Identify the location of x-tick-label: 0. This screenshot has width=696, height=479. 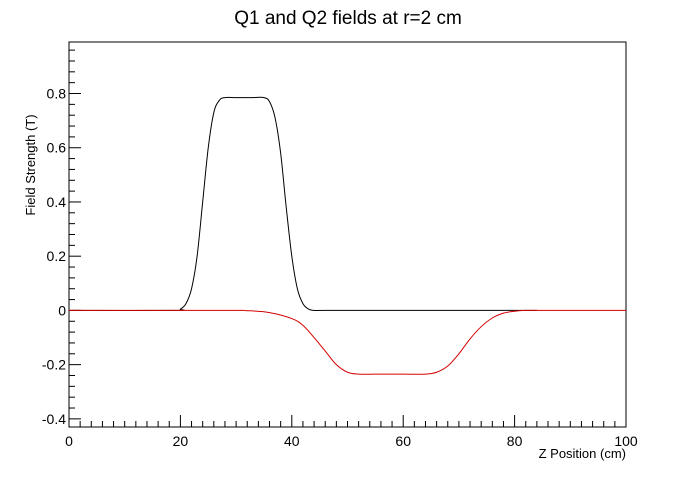
(69, 441).